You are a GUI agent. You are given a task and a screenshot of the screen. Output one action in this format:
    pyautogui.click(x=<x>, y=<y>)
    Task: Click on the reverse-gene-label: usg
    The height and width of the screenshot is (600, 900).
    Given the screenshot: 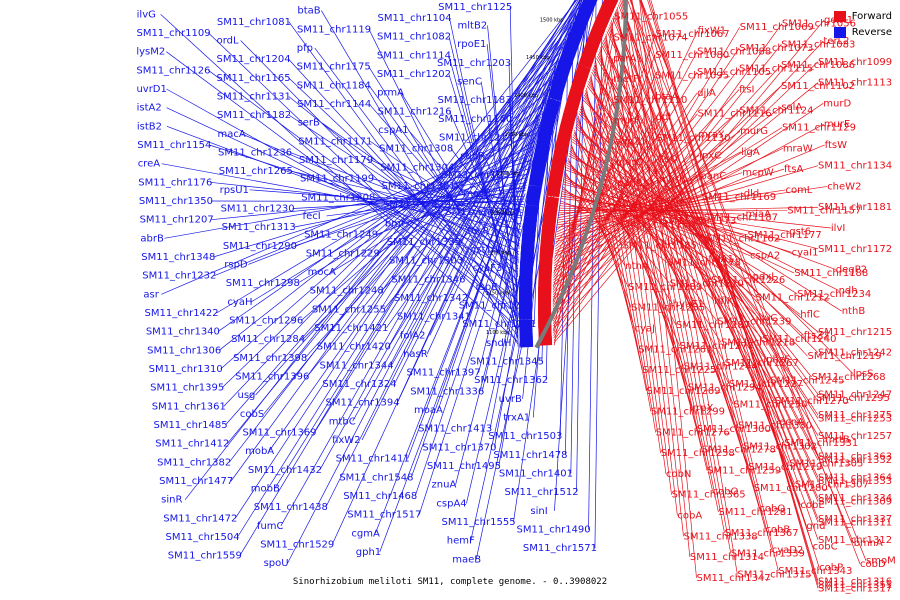 What is the action you would take?
    pyautogui.click(x=247, y=395)
    